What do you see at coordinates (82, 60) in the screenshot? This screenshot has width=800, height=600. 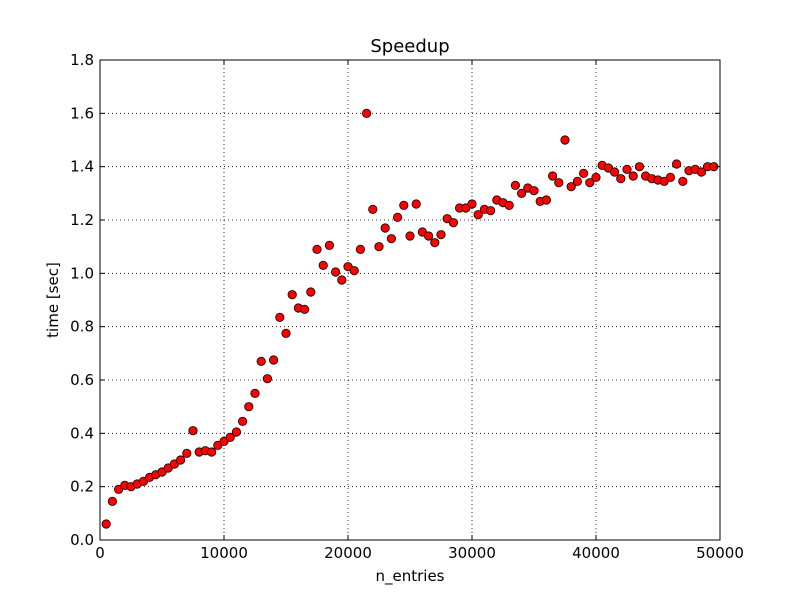 I see `y-tick-label: 1.8` at bounding box center [82, 60].